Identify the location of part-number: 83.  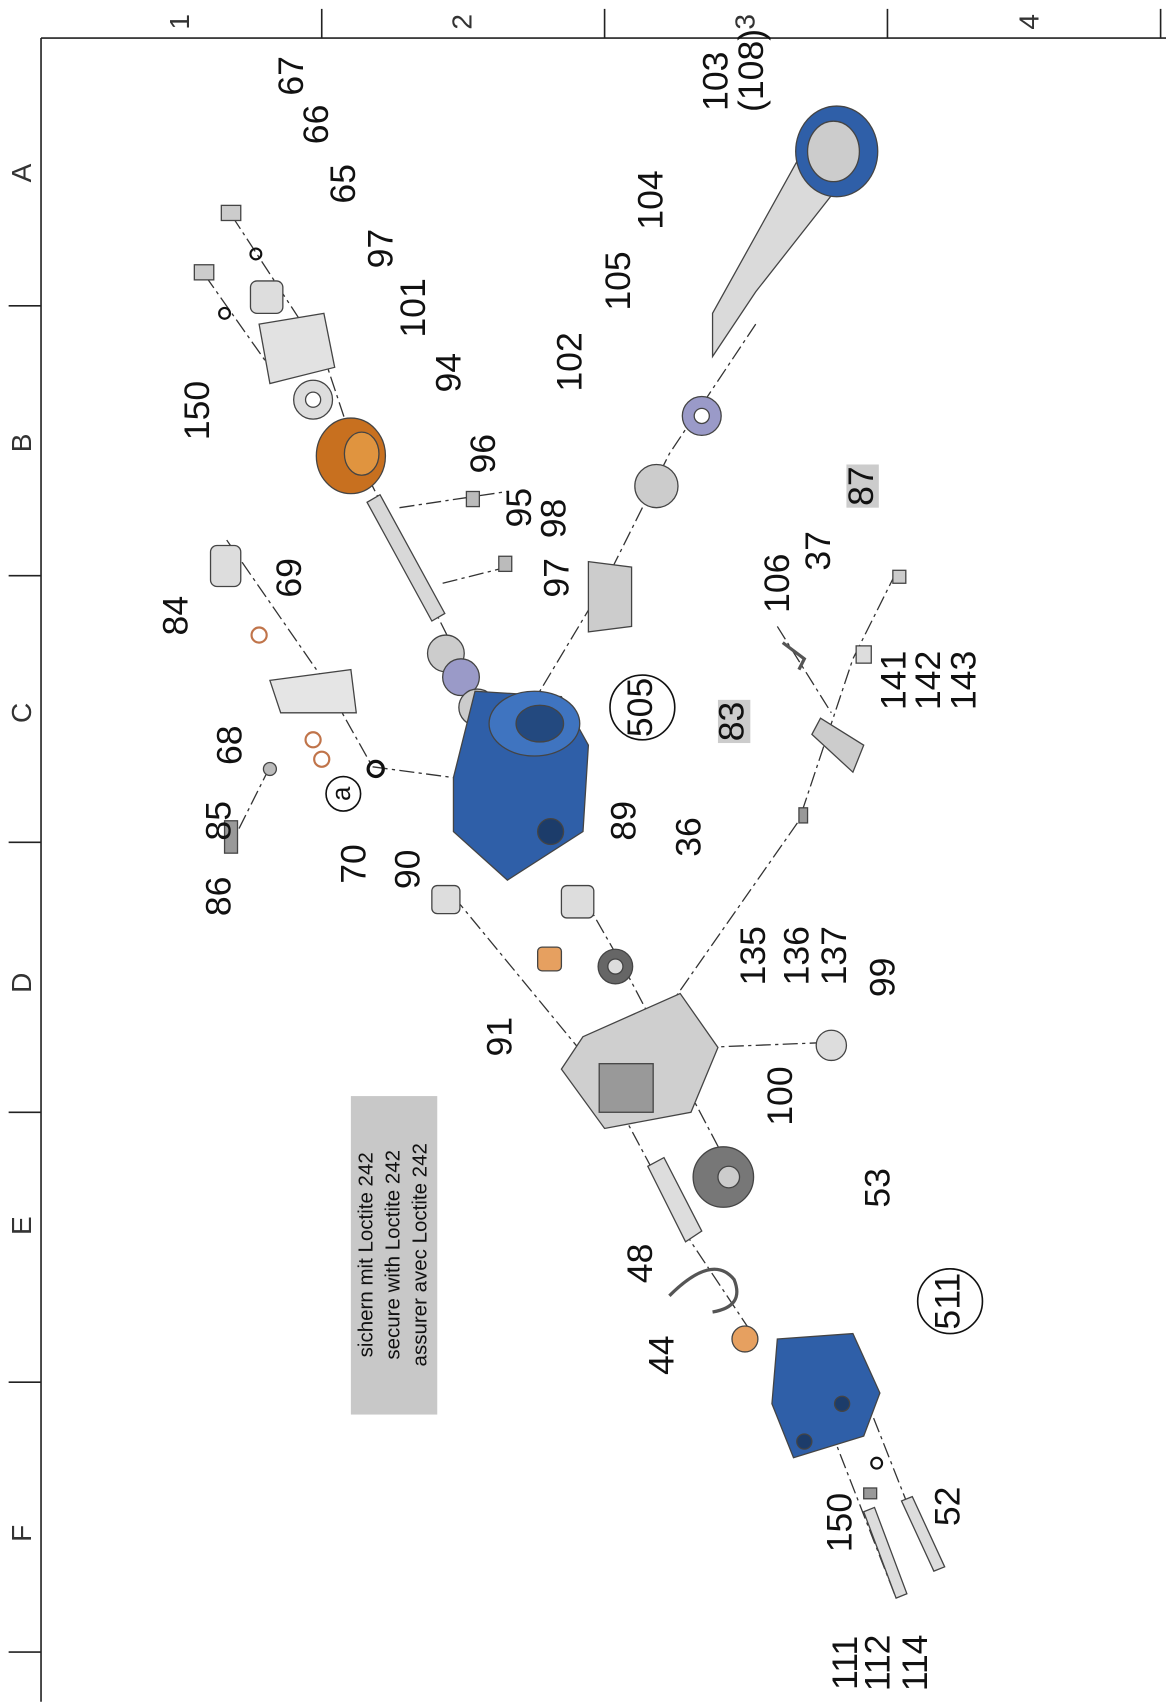
(732, 722).